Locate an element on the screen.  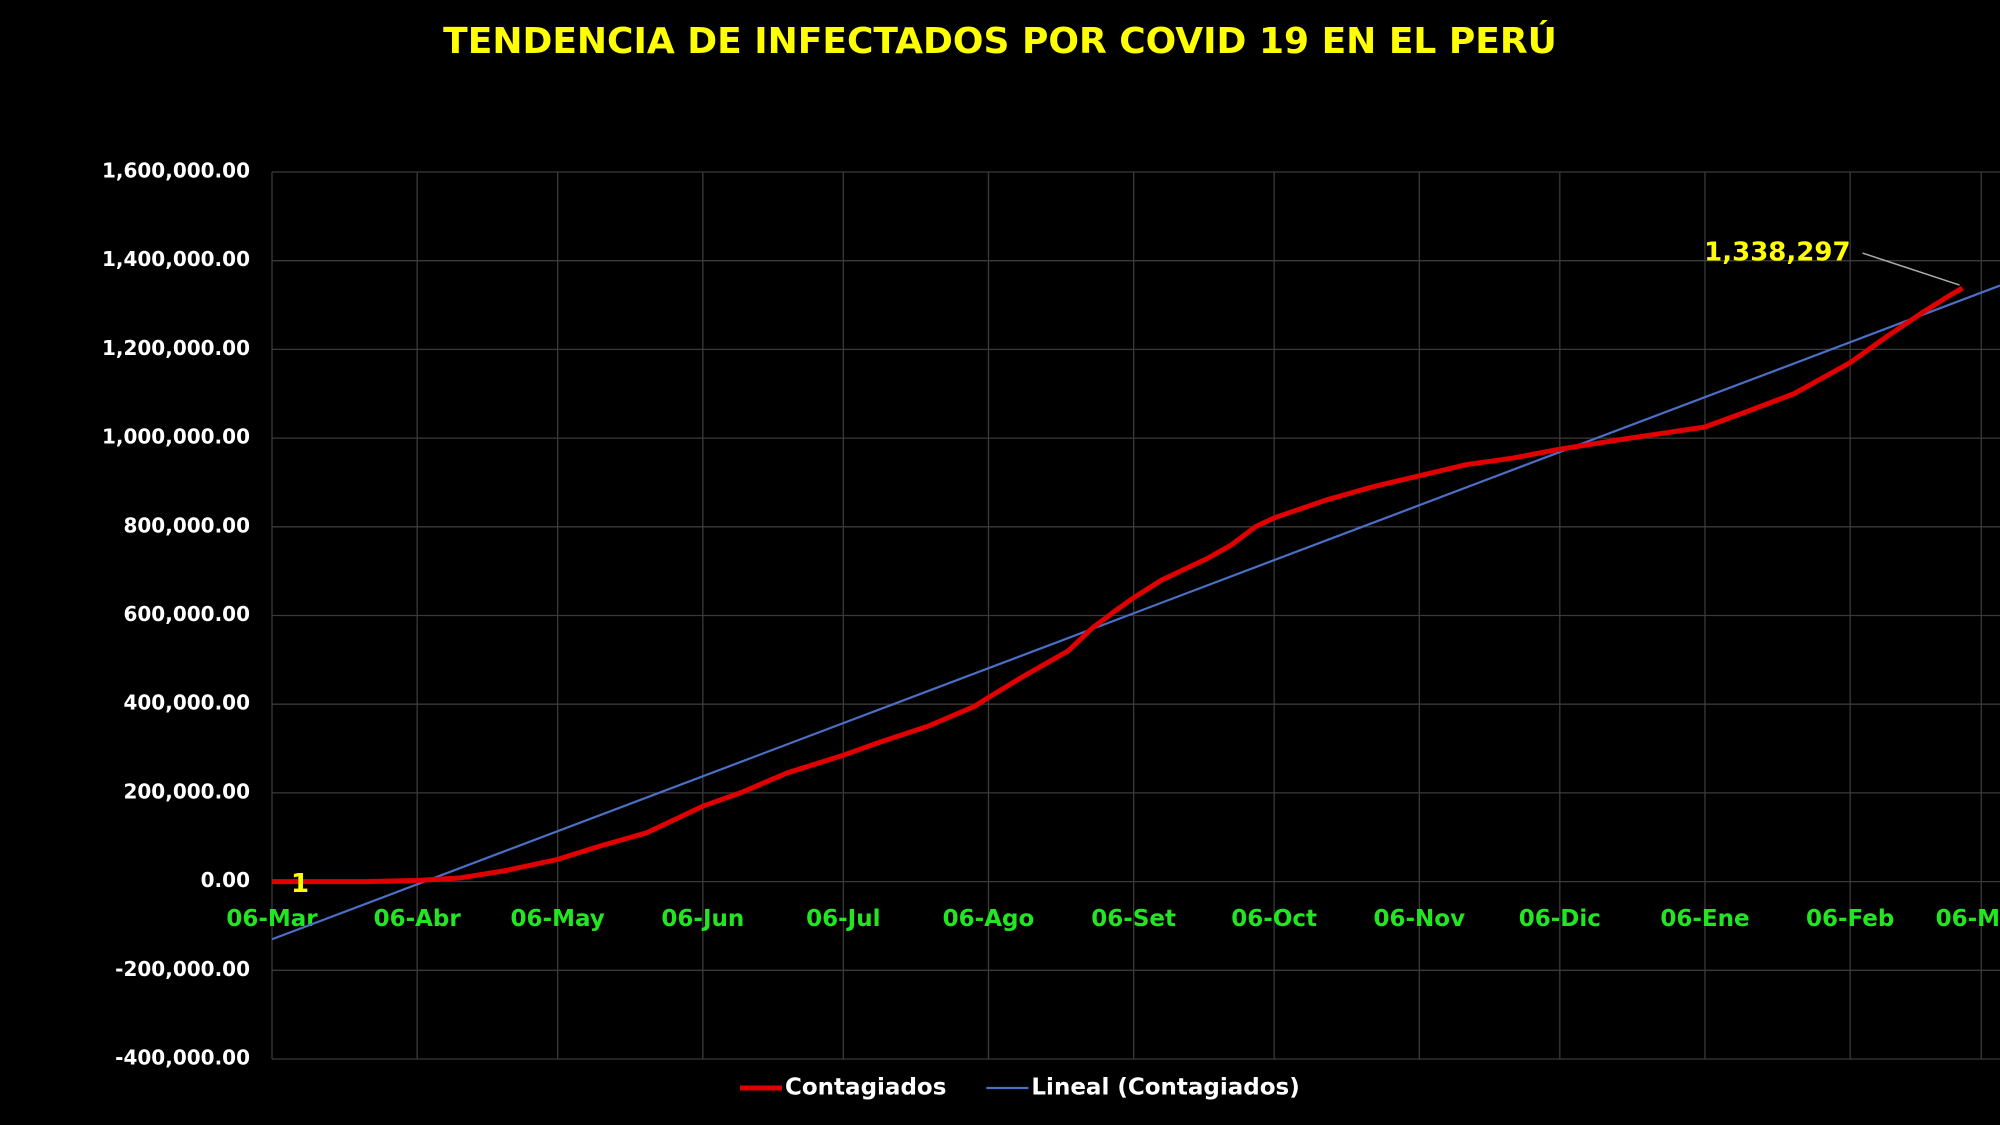
y-tick-label: 1,600,000.00 is located at coordinates (176, 171).